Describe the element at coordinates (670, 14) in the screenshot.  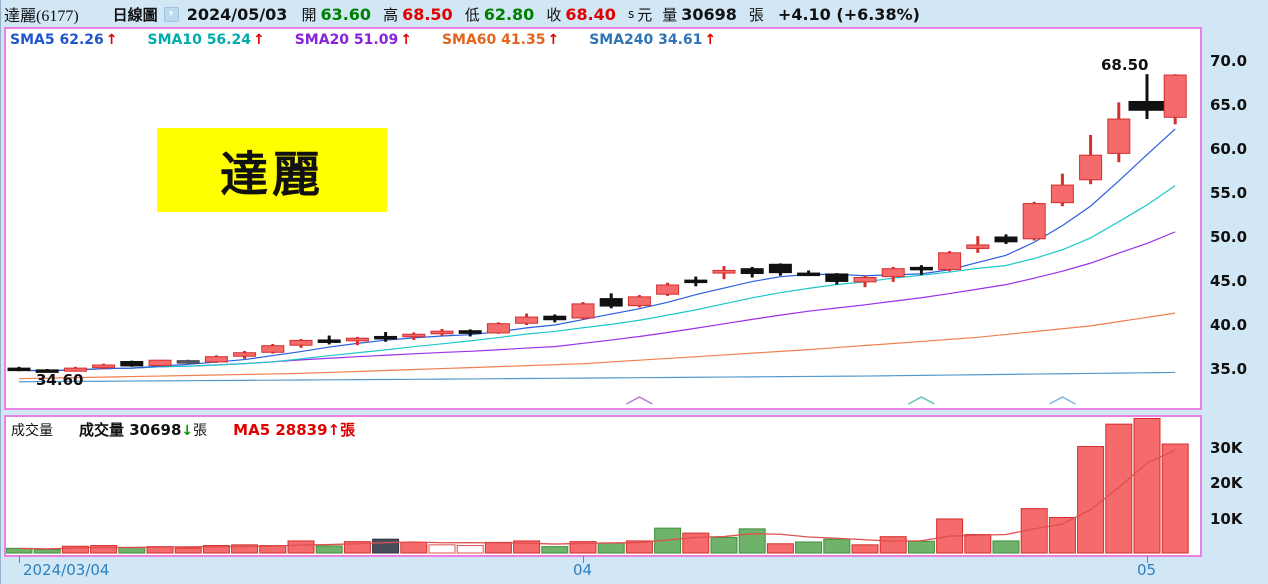
I see `volume-label: 量` at that location.